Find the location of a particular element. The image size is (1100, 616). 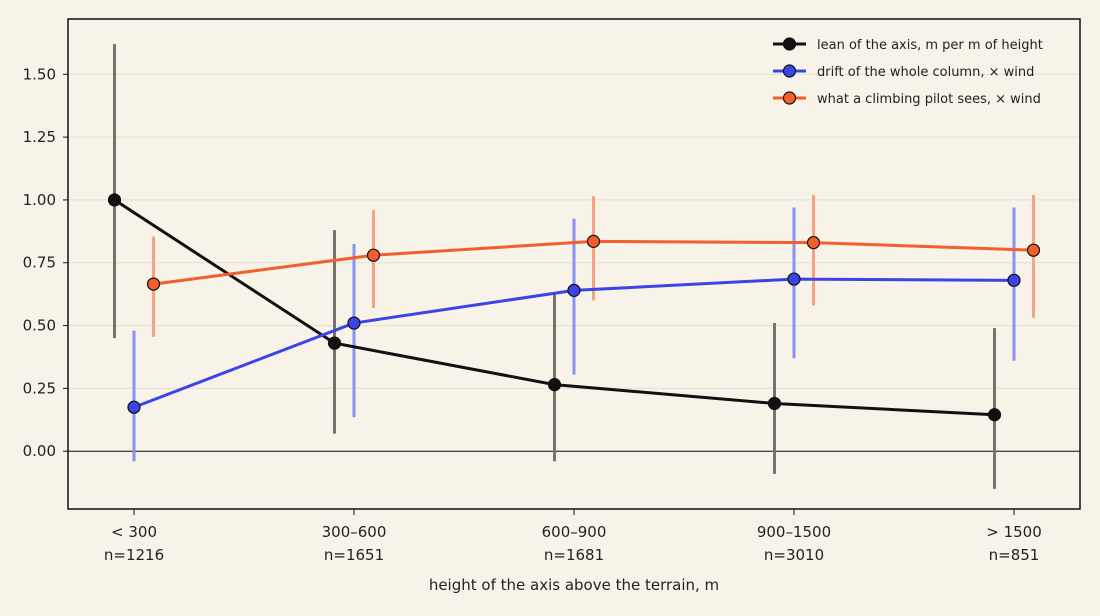

x-tick-count: n=1681 is located at coordinates (574, 555).